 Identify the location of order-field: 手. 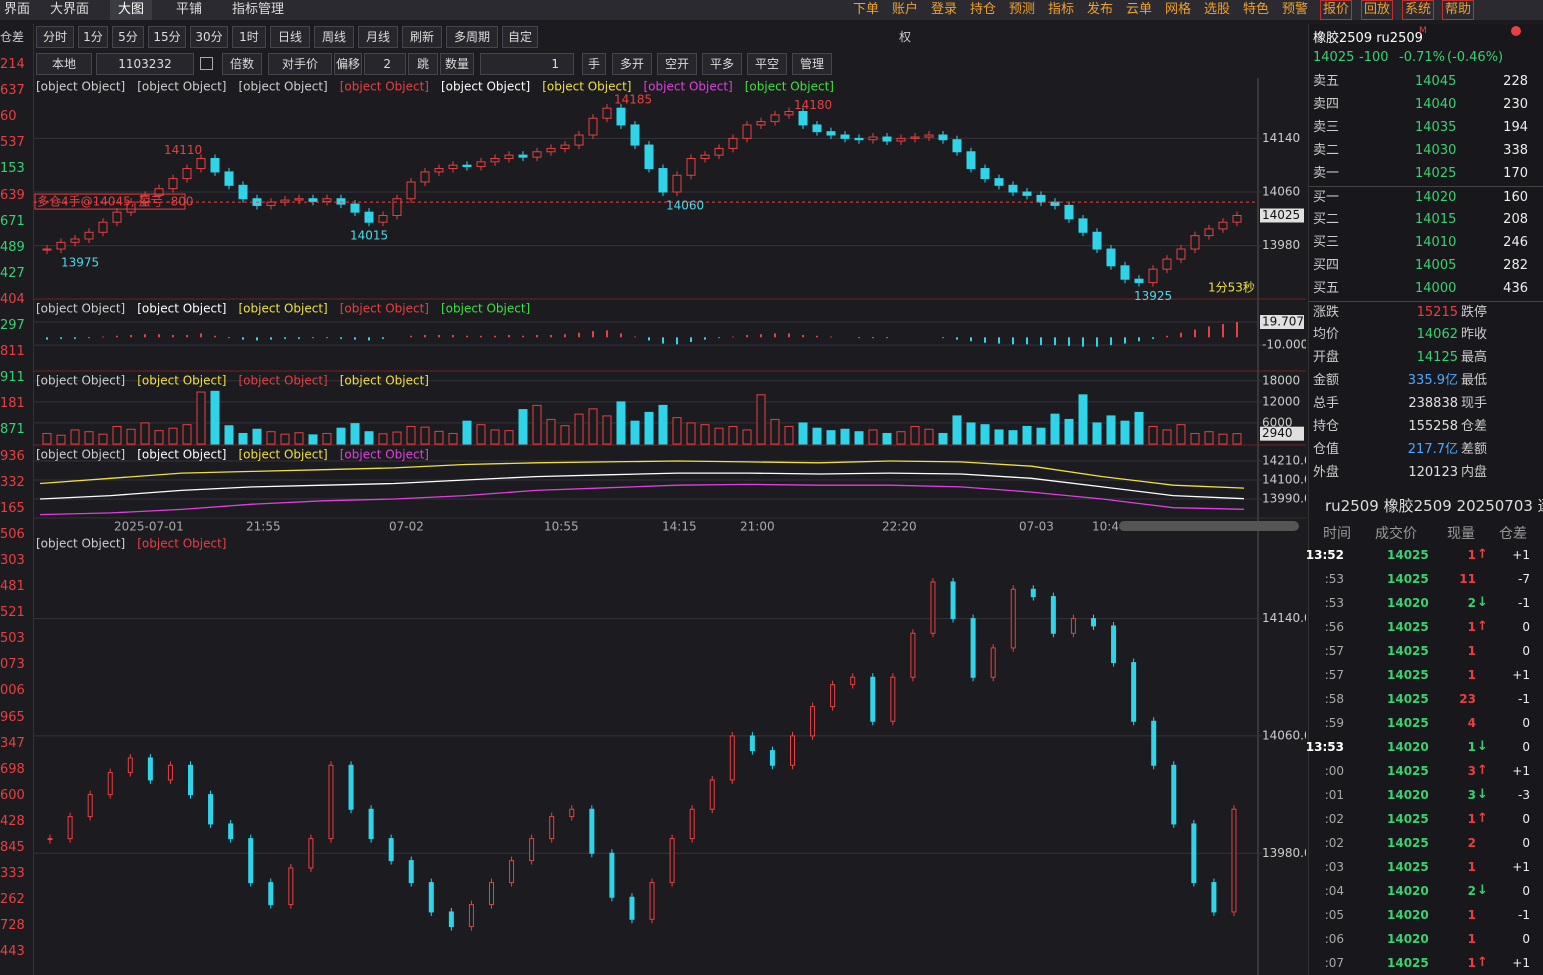
(594, 64).